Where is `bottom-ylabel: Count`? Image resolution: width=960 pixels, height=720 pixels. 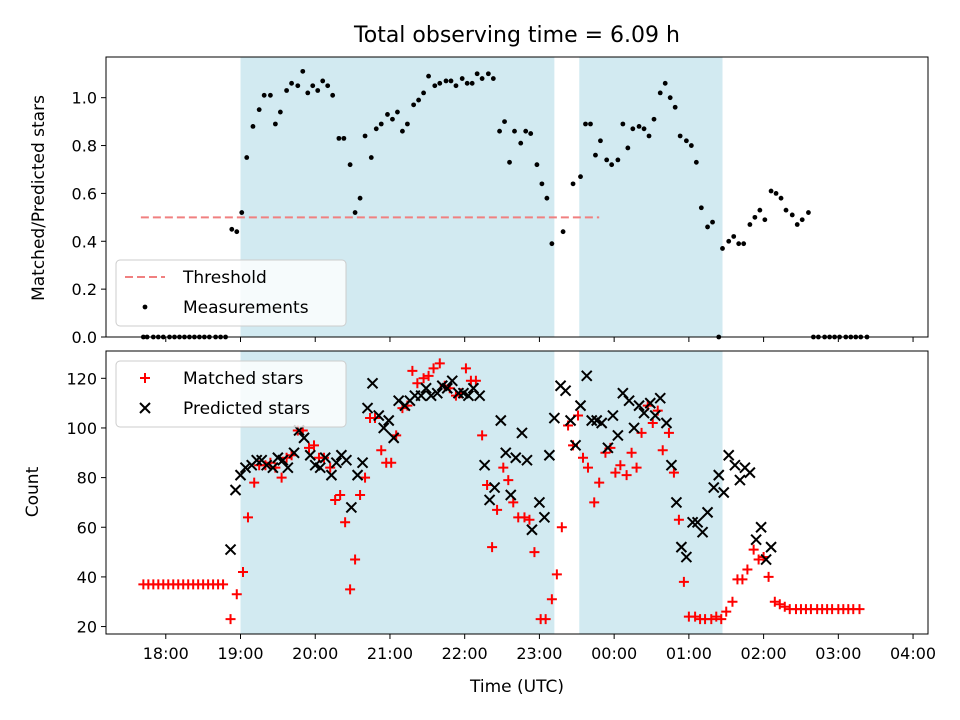 bottom-ylabel: Count is located at coordinates (33, 491).